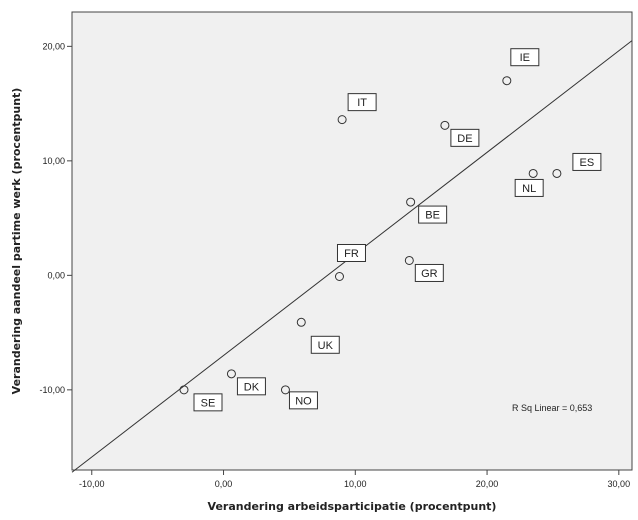 The image size is (638, 520). I want to click on point-label-se: SE, so click(208, 403).